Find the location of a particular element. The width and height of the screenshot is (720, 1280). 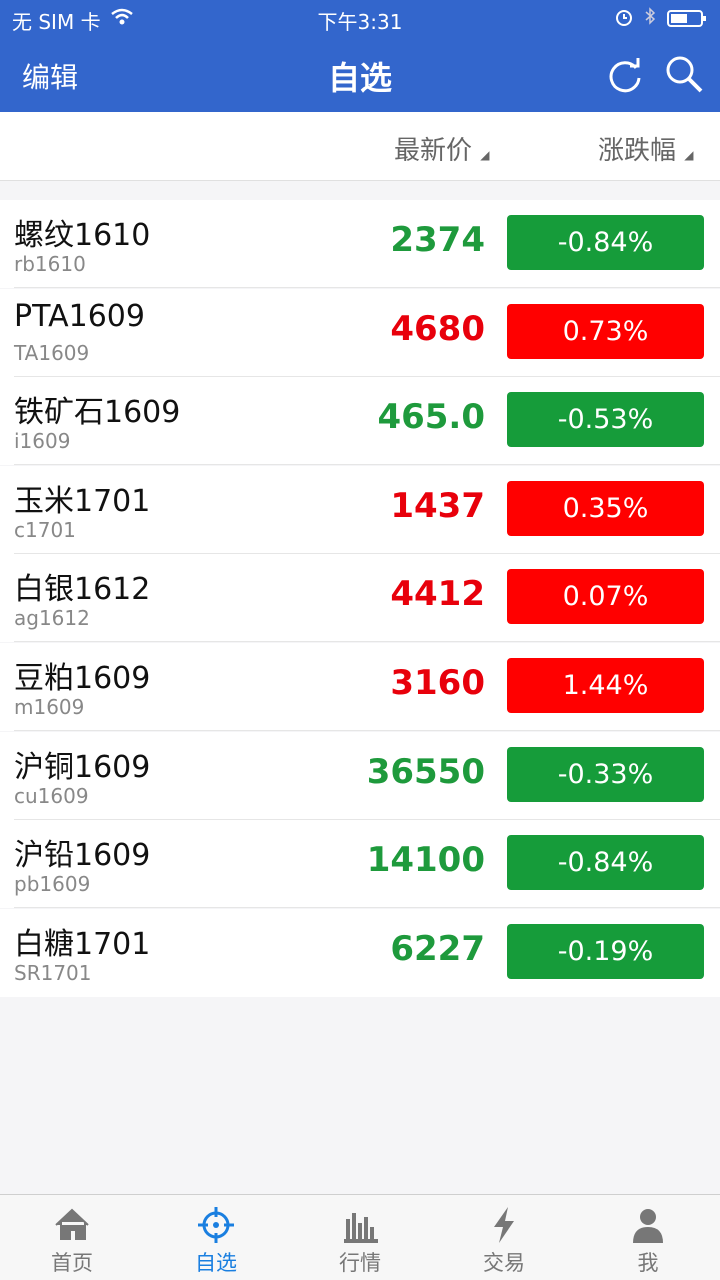

quote-row: PTA1609 TA1609 4680 0.73% is located at coordinates (360, 332).